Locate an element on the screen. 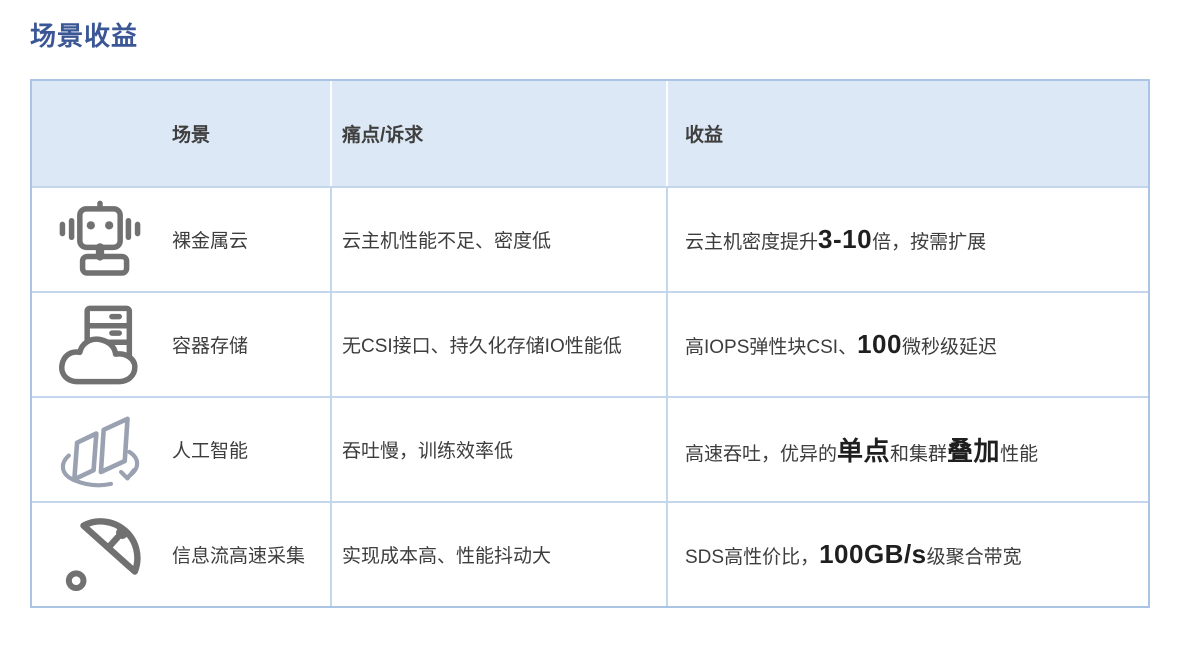 This screenshot has width=1200, height=648. benefit-emphasis: 100GB/s is located at coordinates (873, 554).